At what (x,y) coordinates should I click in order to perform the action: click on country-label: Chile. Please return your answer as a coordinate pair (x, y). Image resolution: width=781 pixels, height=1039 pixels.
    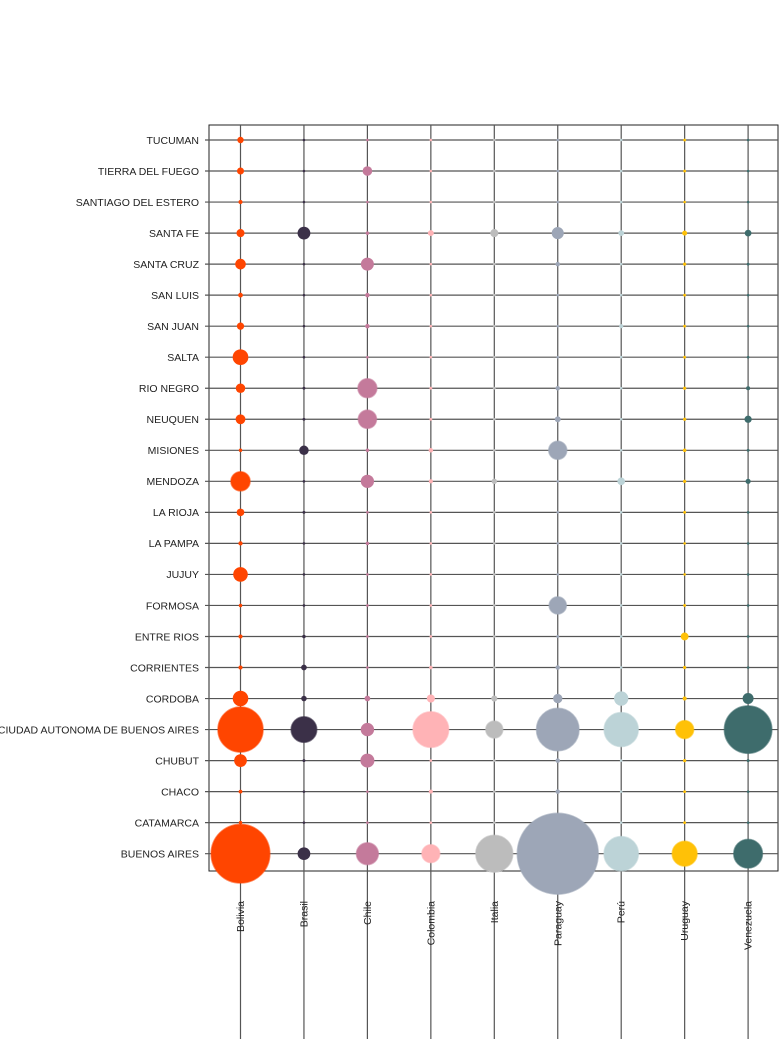
    Looking at the image, I should click on (368, 913).